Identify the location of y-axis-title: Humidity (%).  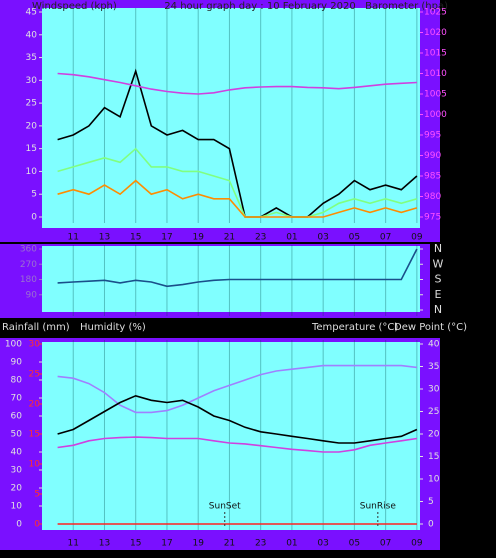
(113, 327).